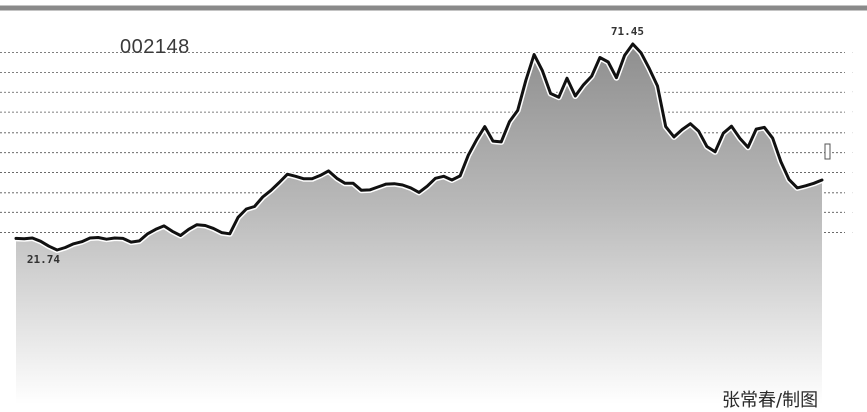 The height and width of the screenshot is (412, 867). I want to click on credit-label: 张常春/制图, so click(770, 400).